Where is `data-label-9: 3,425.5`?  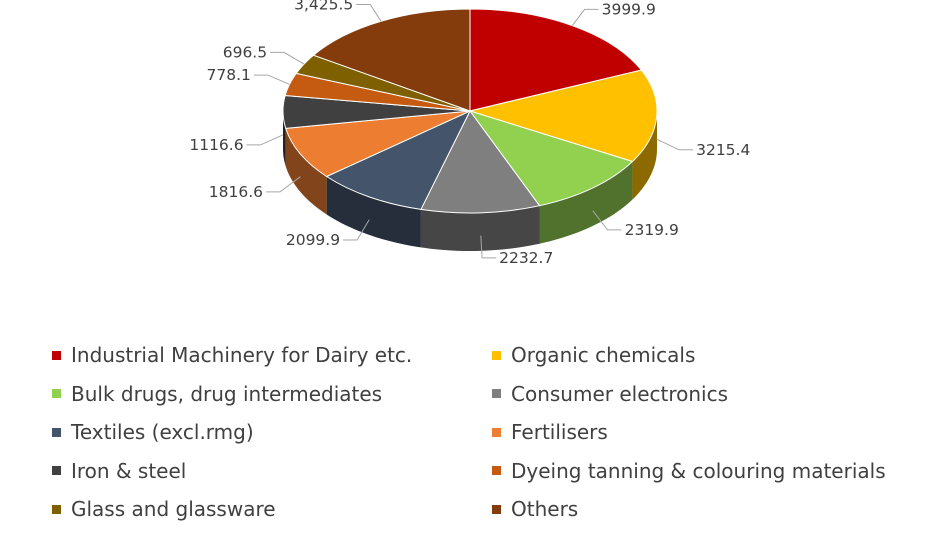
data-label-9: 3,425.5 is located at coordinates (323, 7).